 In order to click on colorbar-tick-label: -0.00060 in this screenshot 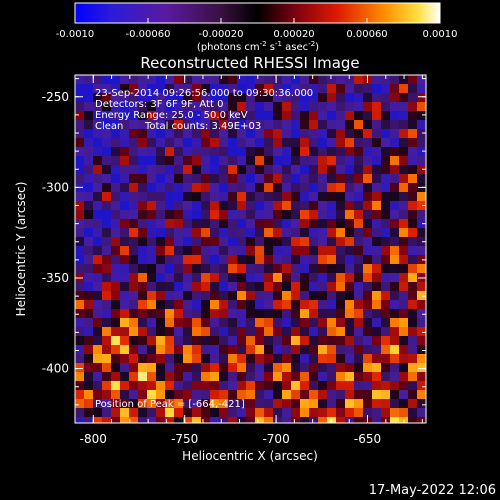, I will do `click(148, 34)`.